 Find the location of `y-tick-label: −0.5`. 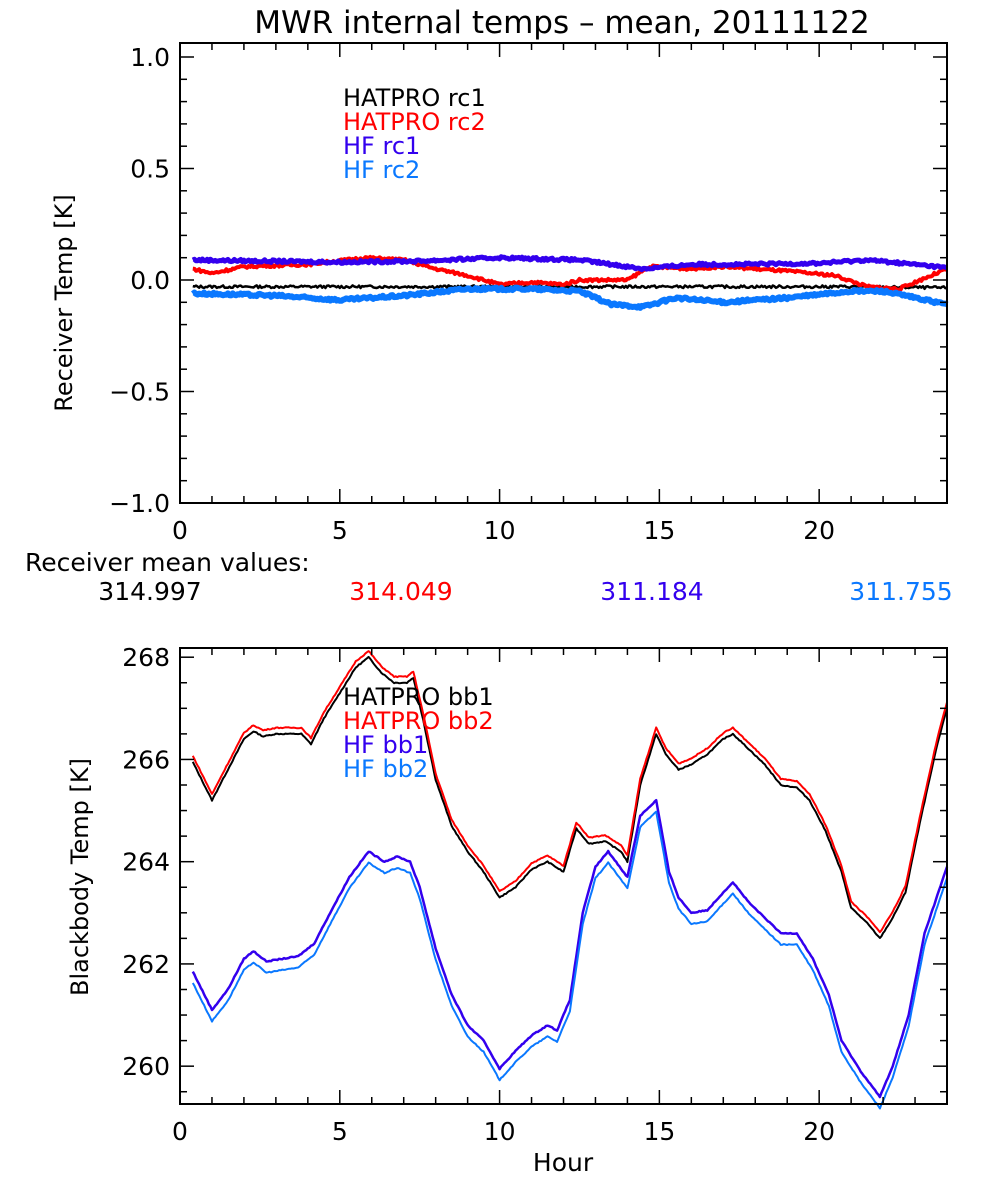

y-tick-label: −0.5 is located at coordinates (139, 392).